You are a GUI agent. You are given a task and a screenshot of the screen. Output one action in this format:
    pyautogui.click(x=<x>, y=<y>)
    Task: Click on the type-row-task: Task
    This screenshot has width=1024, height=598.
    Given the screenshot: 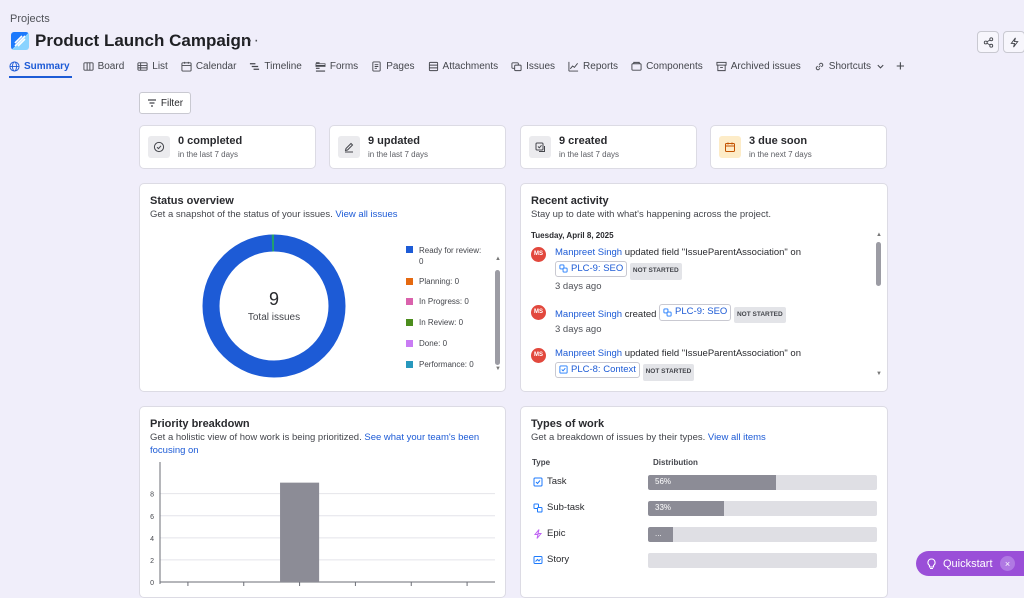 What is the action you would take?
    pyautogui.click(x=550, y=481)
    